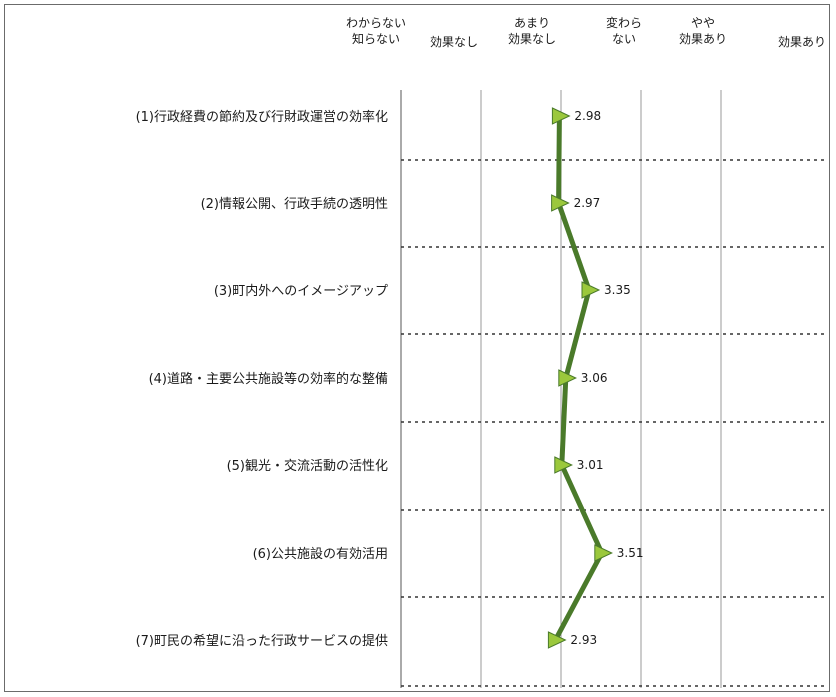 The height and width of the screenshot is (697, 836). What do you see at coordinates (583, 640) in the screenshot?
I see `value-label: 2.93` at bounding box center [583, 640].